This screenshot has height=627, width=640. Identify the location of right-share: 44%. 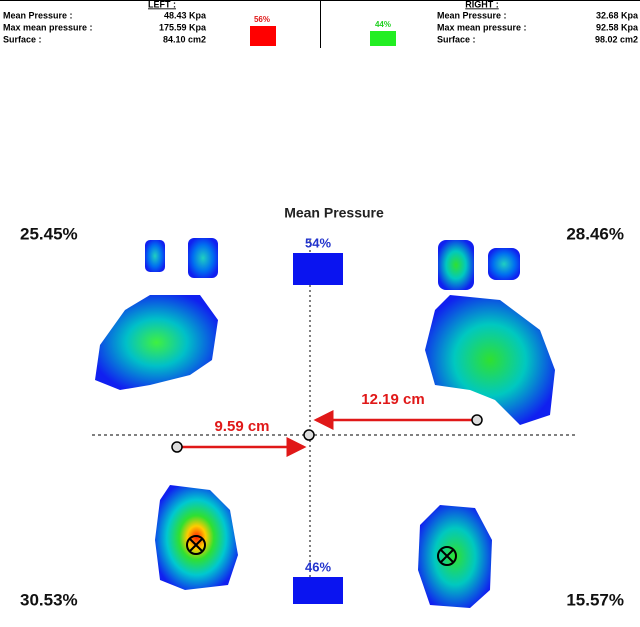
(383, 24).